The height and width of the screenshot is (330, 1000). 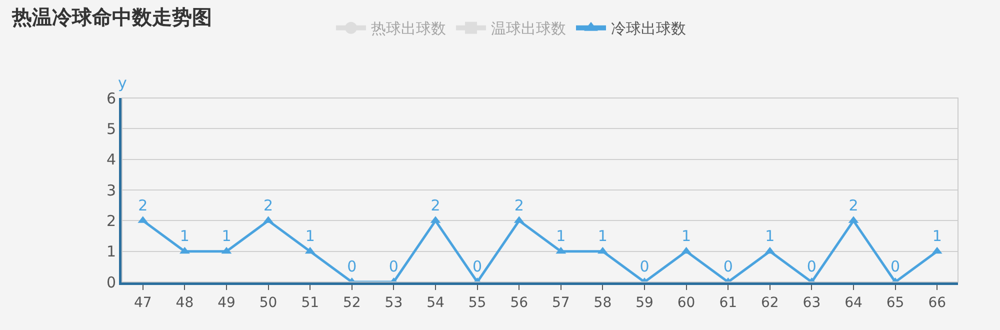 I want to click on x-tick-label: 56, so click(x=519, y=302).